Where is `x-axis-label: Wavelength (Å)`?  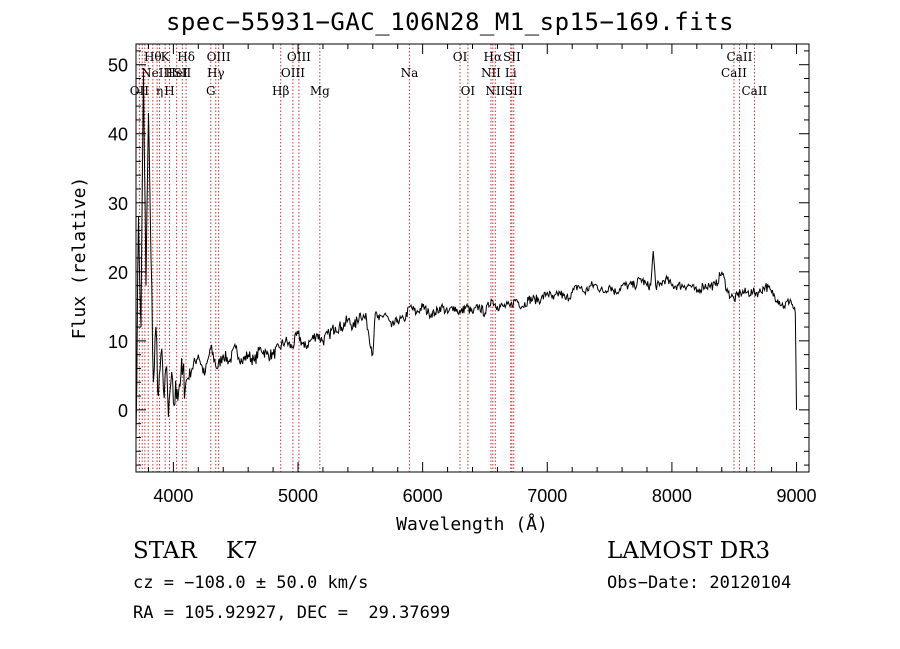
x-axis-label: Wavelength (Å) is located at coordinates (472, 524).